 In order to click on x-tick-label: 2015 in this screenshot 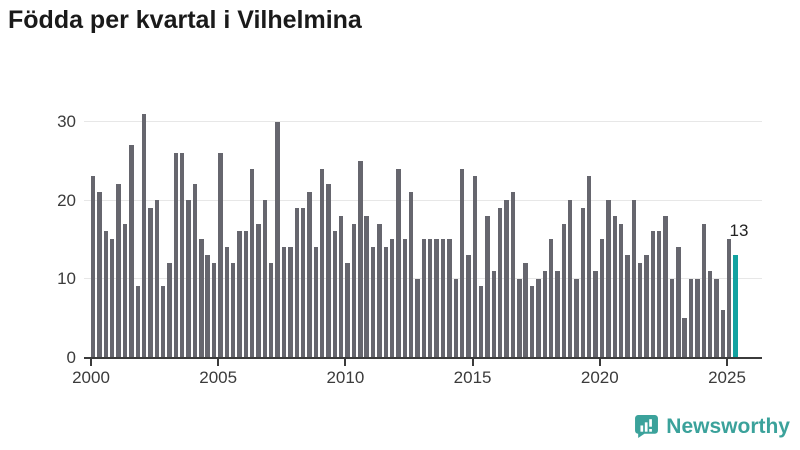, I will do `click(472, 377)`.